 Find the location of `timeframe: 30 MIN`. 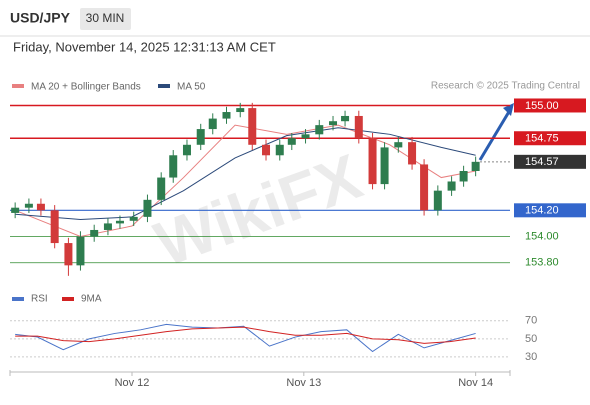

timeframe: 30 MIN is located at coordinates (105, 18).